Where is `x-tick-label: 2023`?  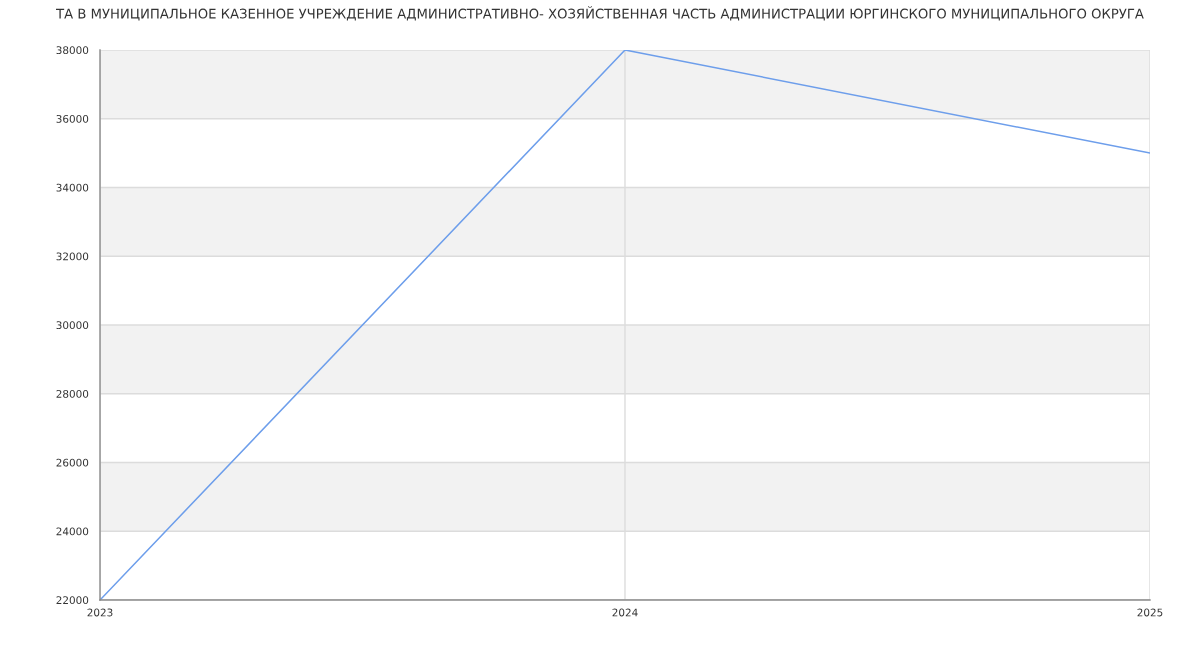 x-tick-label: 2023 is located at coordinates (100, 612).